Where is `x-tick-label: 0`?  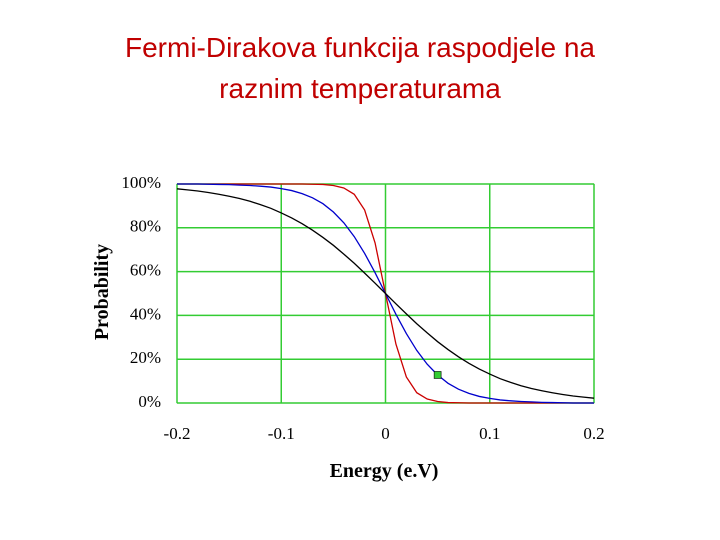 x-tick-label: 0 is located at coordinates (385, 433).